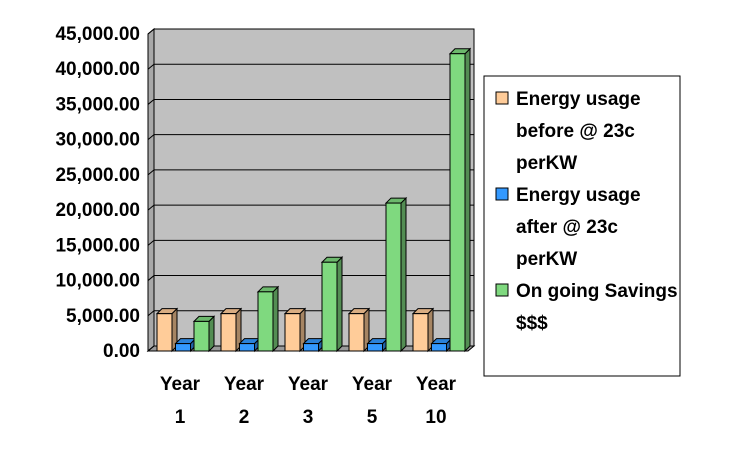 The width and height of the screenshot is (738, 456). I want to click on x-axis-category-labels: Year 1 Year 2 Year 3 Year 5 Year 10, so click(308, 401).